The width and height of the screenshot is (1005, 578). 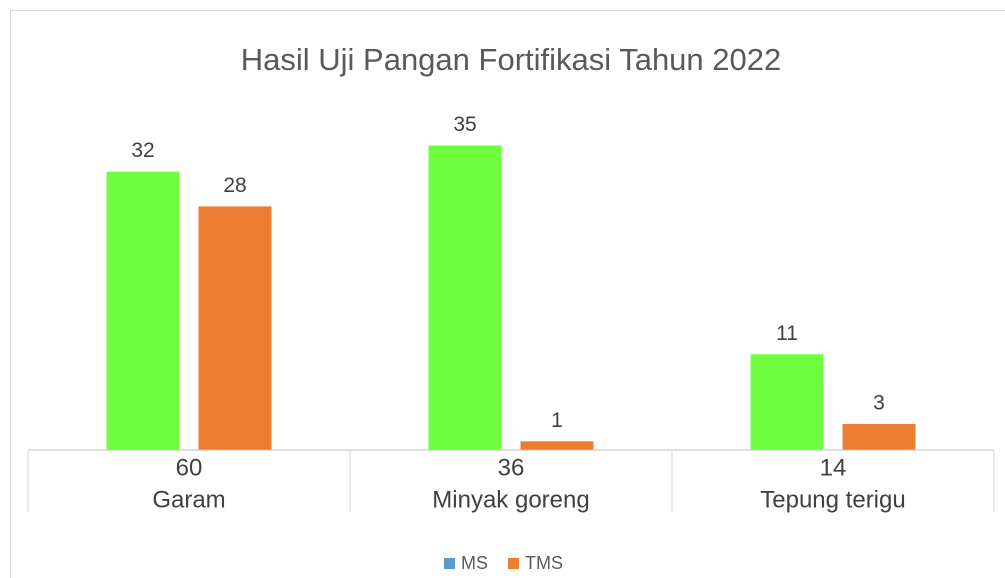 I want to click on x-tick-label: Garam, so click(x=188, y=499).